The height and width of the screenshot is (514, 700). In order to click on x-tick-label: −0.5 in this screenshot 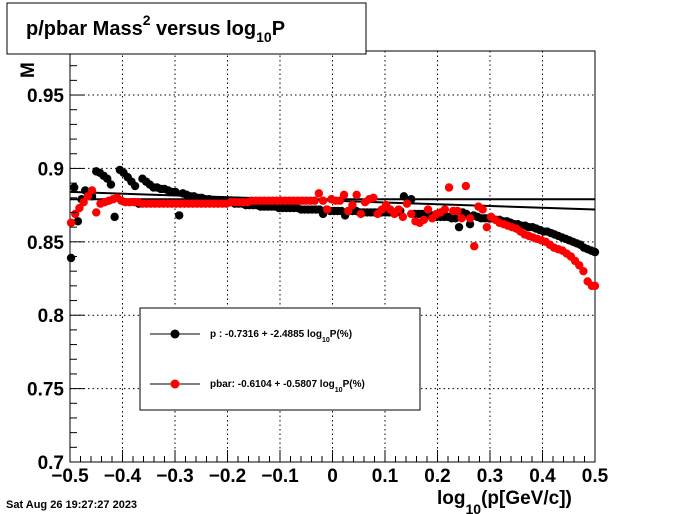, I will do `click(70, 476)`.